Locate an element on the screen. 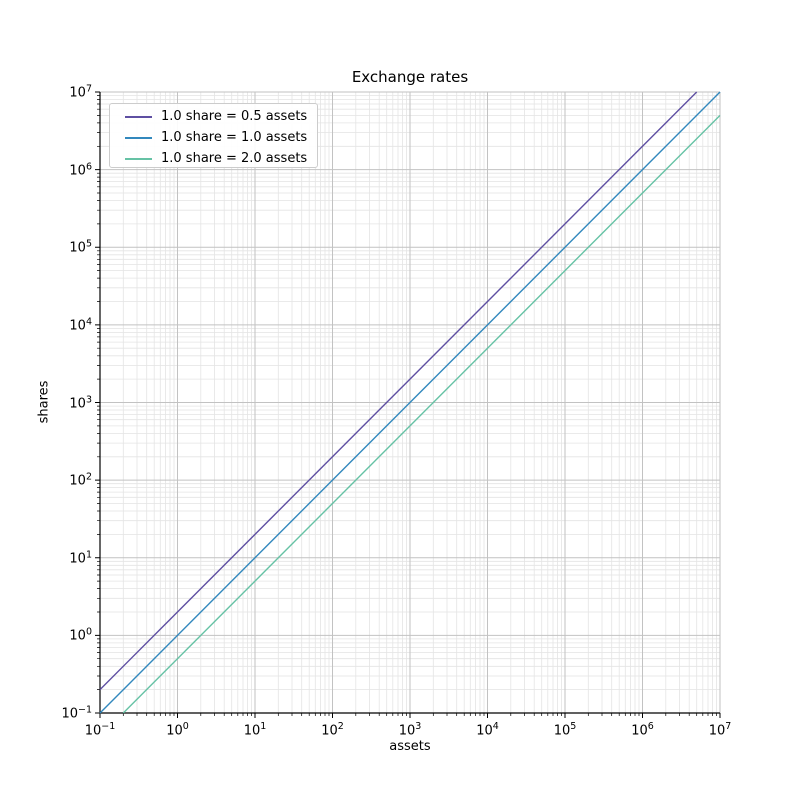 The image size is (800, 800). y-axis-label: shares is located at coordinates (44, 402).